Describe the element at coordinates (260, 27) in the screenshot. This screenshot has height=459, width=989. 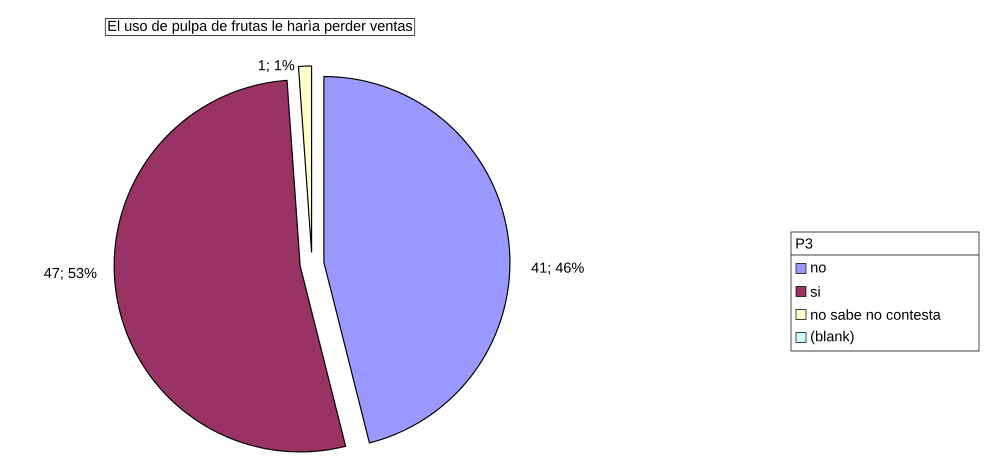
I see `chart-title: El uso de pulpa de frutas le harìa perder ventas` at that location.